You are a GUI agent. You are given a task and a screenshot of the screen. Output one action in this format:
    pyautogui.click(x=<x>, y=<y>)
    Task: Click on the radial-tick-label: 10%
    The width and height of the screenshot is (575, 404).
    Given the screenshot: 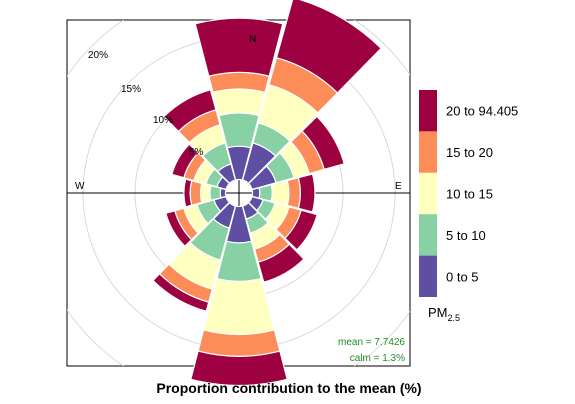 What is the action you would take?
    pyautogui.click(x=163, y=120)
    